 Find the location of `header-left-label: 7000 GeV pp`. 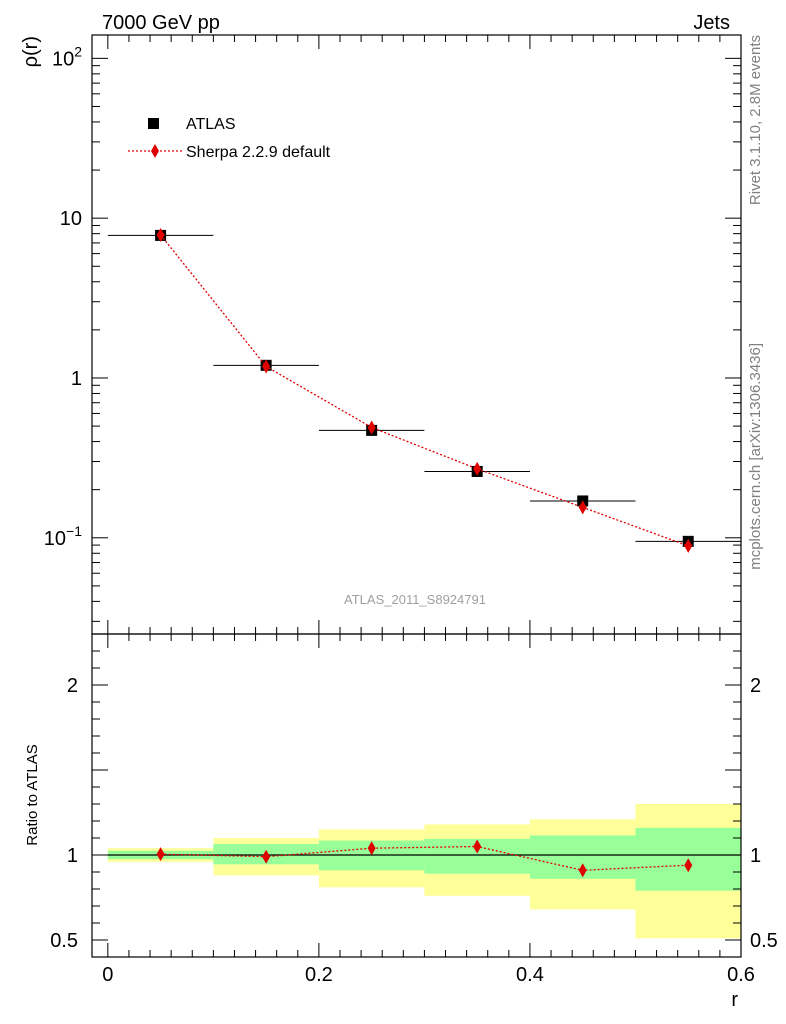

header-left-label: 7000 GeV pp is located at coordinates (161, 23).